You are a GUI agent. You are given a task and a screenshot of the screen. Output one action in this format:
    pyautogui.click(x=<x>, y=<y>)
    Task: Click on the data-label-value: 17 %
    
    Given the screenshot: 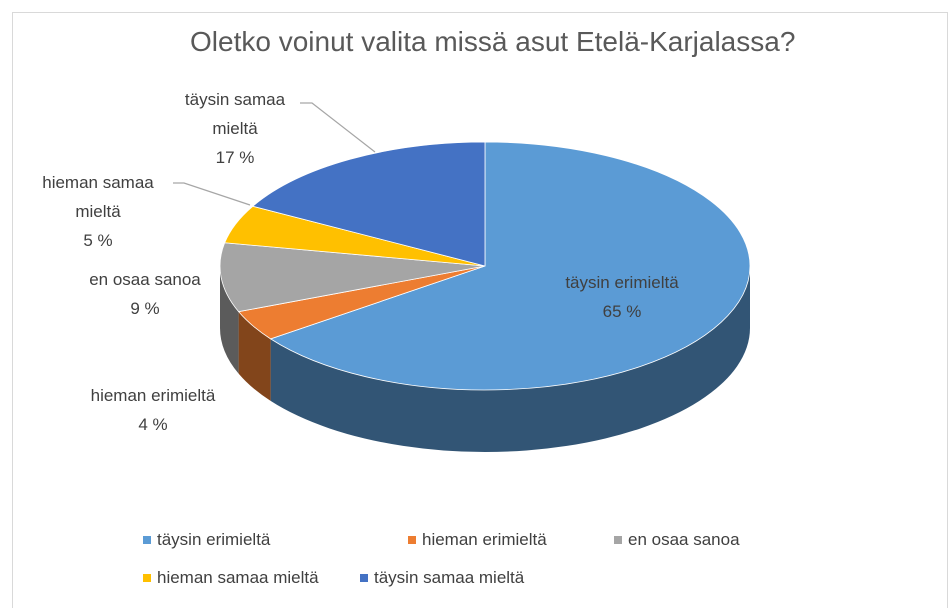 What is the action you would take?
    pyautogui.click(x=235, y=157)
    